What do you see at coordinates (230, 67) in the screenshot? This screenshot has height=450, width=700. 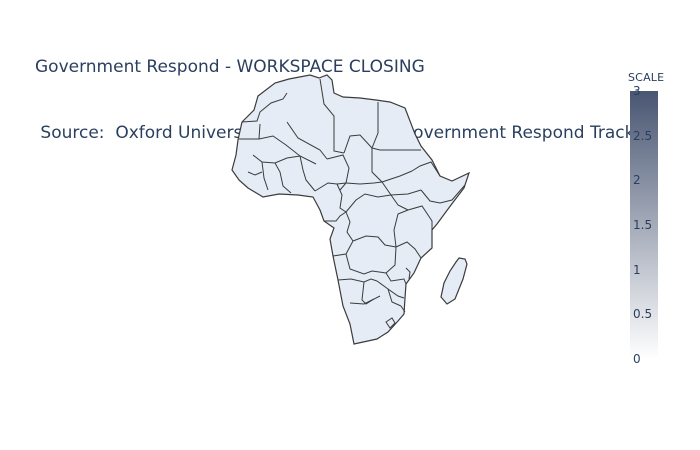 I see `chart-title-line-1: Government Respond - WORKSPACE CLOSING` at bounding box center [230, 67].